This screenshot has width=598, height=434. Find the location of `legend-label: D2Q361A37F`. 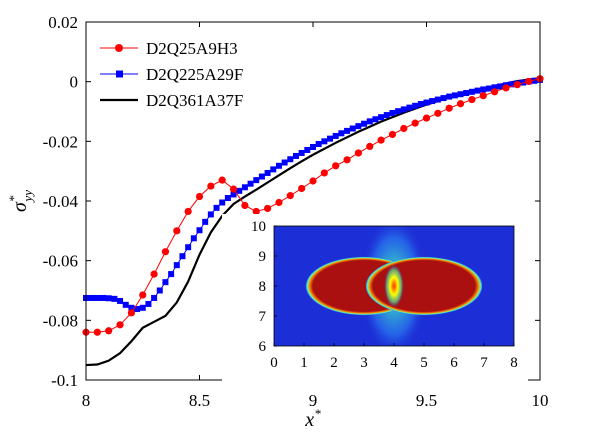

legend-label: D2Q361A37F is located at coordinates (194, 100).